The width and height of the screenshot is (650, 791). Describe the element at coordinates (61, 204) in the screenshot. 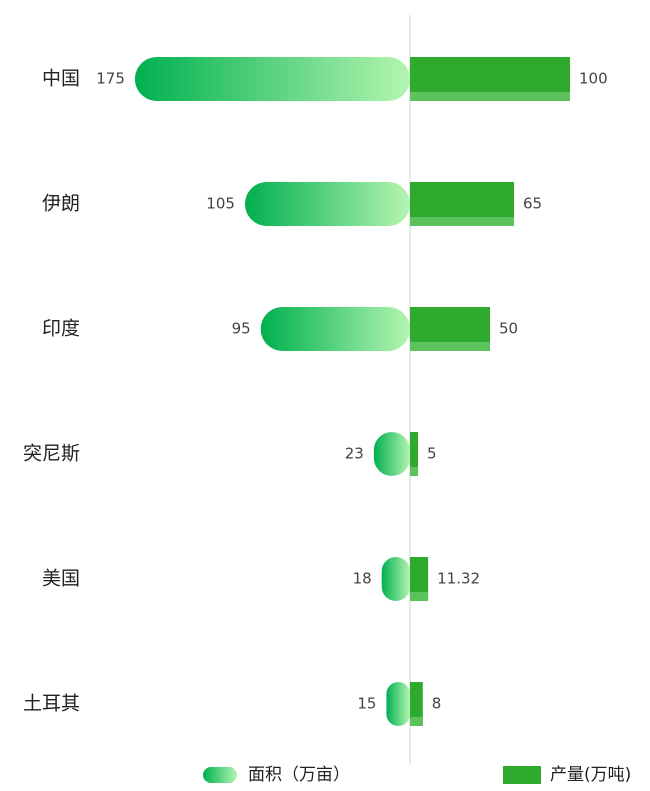

I see `category-label: 伊朗` at that location.